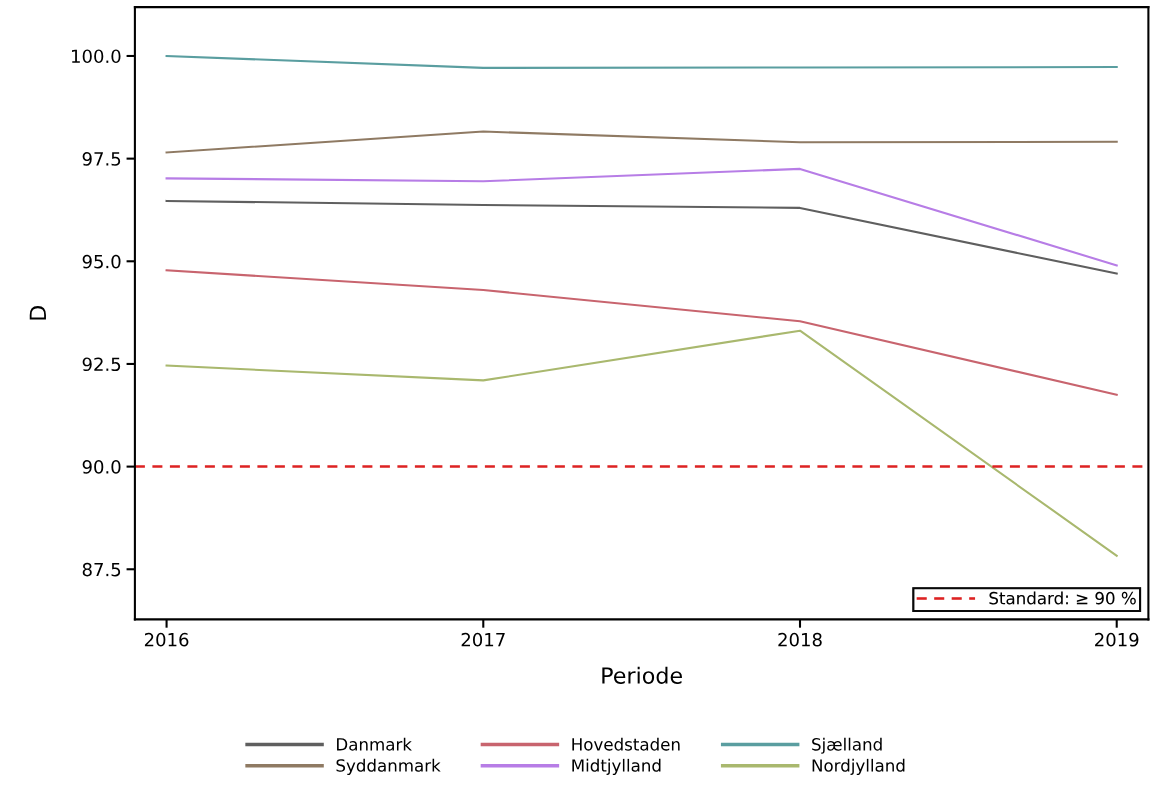 The height and width of the screenshot is (790, 1153). I want to click on legend-label: Syddanmark, so click(388, 766).